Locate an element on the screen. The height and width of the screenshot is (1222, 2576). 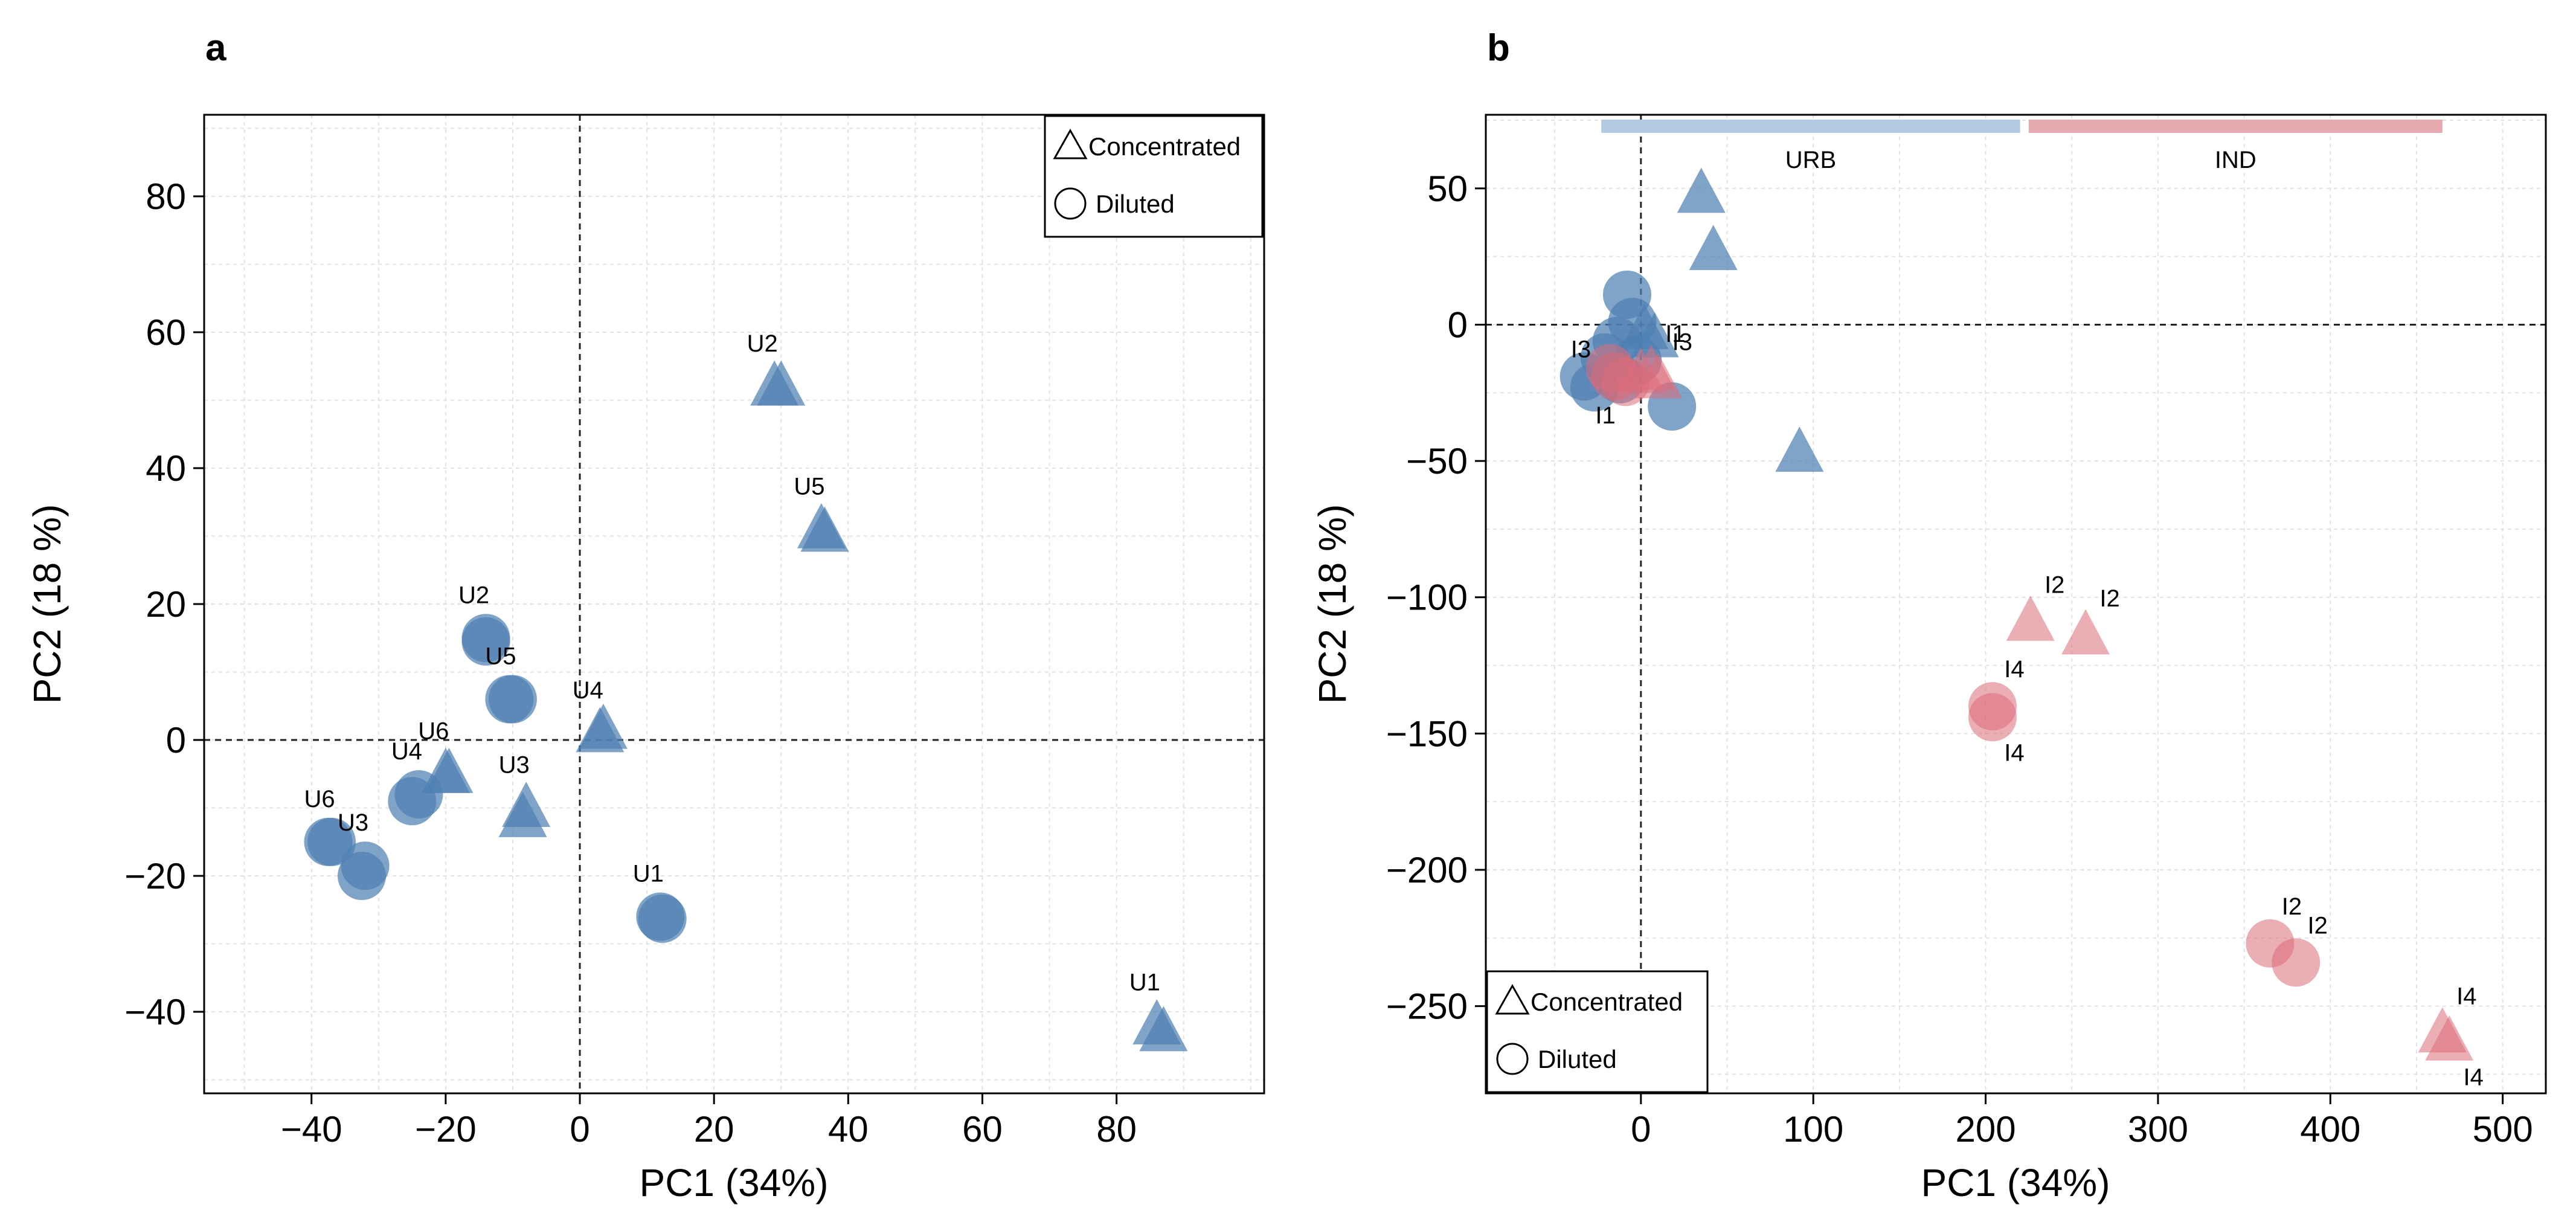
y-tick-label: −40 is located at coordinates (155, 1012).